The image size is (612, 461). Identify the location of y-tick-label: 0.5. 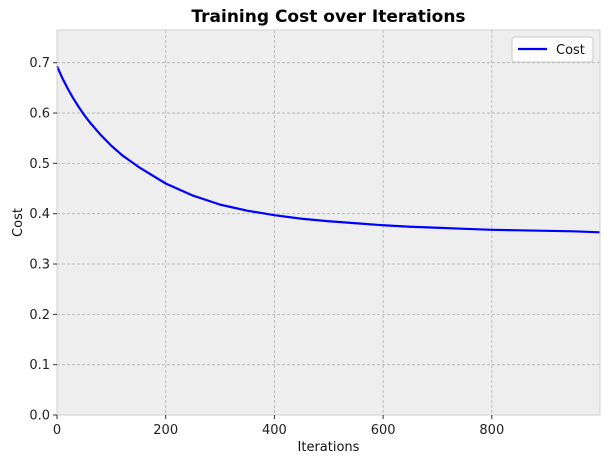
(39, 164).